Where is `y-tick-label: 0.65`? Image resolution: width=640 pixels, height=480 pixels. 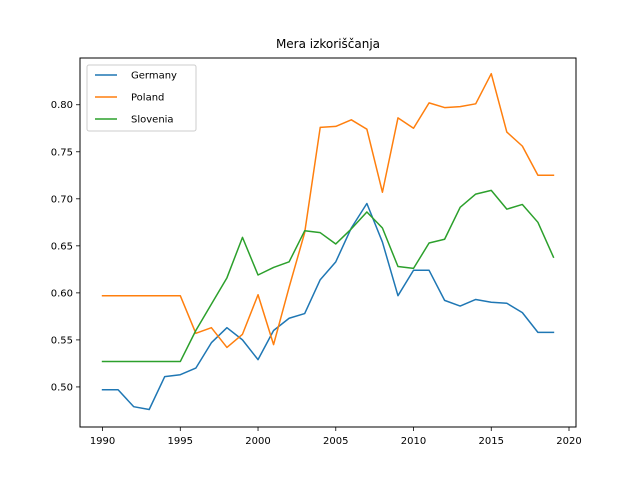
y-tick-label: 0.65 is located at coordinates (62, 246).